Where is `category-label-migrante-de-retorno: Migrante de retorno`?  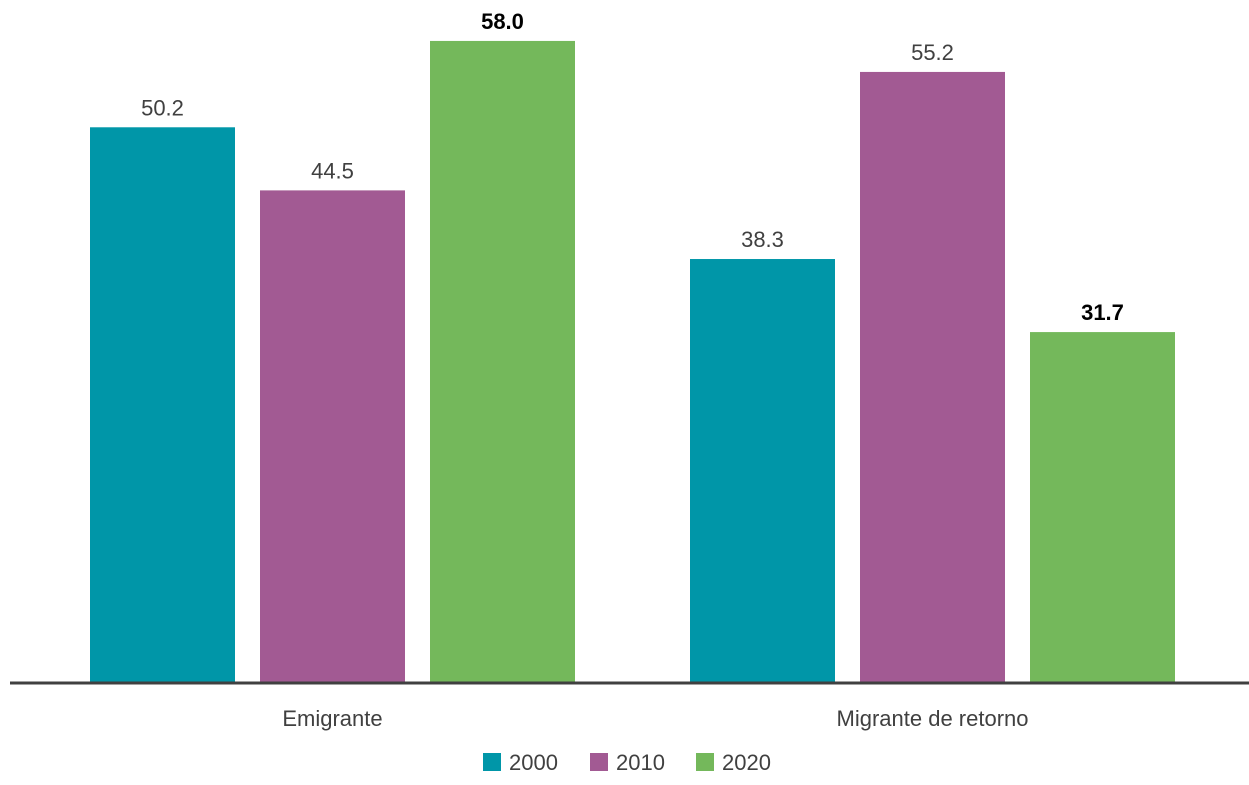
category-label-migrante-de-retorno: Migrante de retorno is located at coordinates (933, 718).